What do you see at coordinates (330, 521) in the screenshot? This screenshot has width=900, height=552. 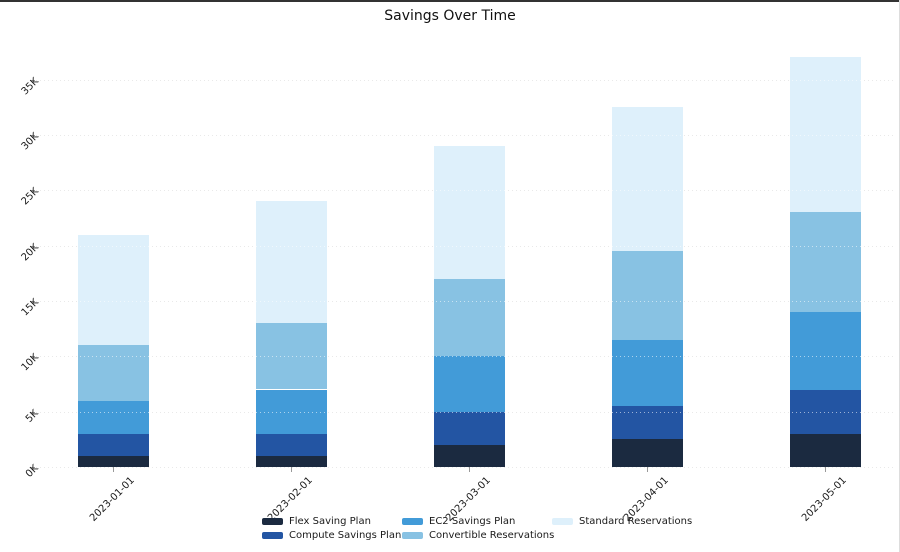 I see `legend-label: Flex Saving Plan` at bounding box center [330, 521].